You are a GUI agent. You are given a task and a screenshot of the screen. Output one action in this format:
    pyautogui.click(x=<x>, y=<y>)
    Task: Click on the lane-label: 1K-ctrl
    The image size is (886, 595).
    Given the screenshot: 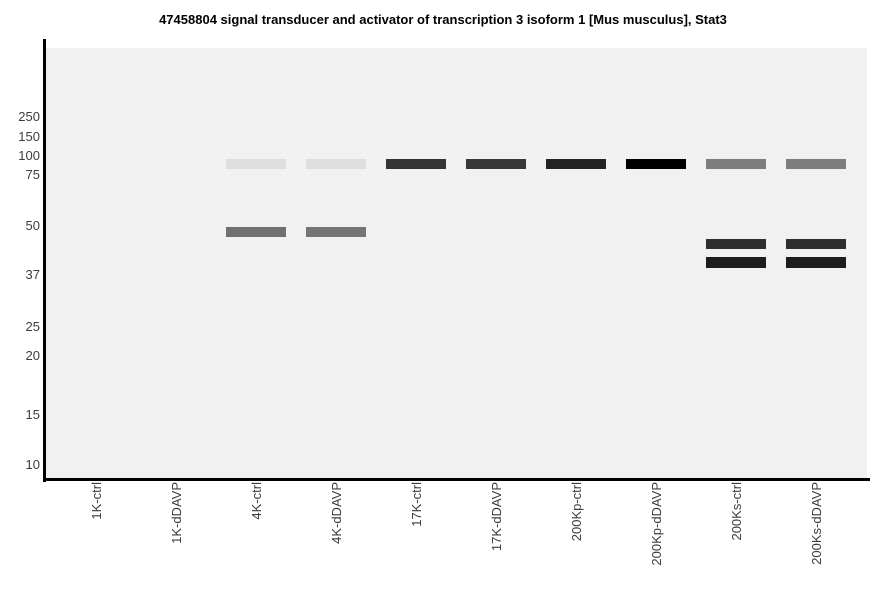 What is the action you would take?
    pyautogui.click(x=96, y=501)
    